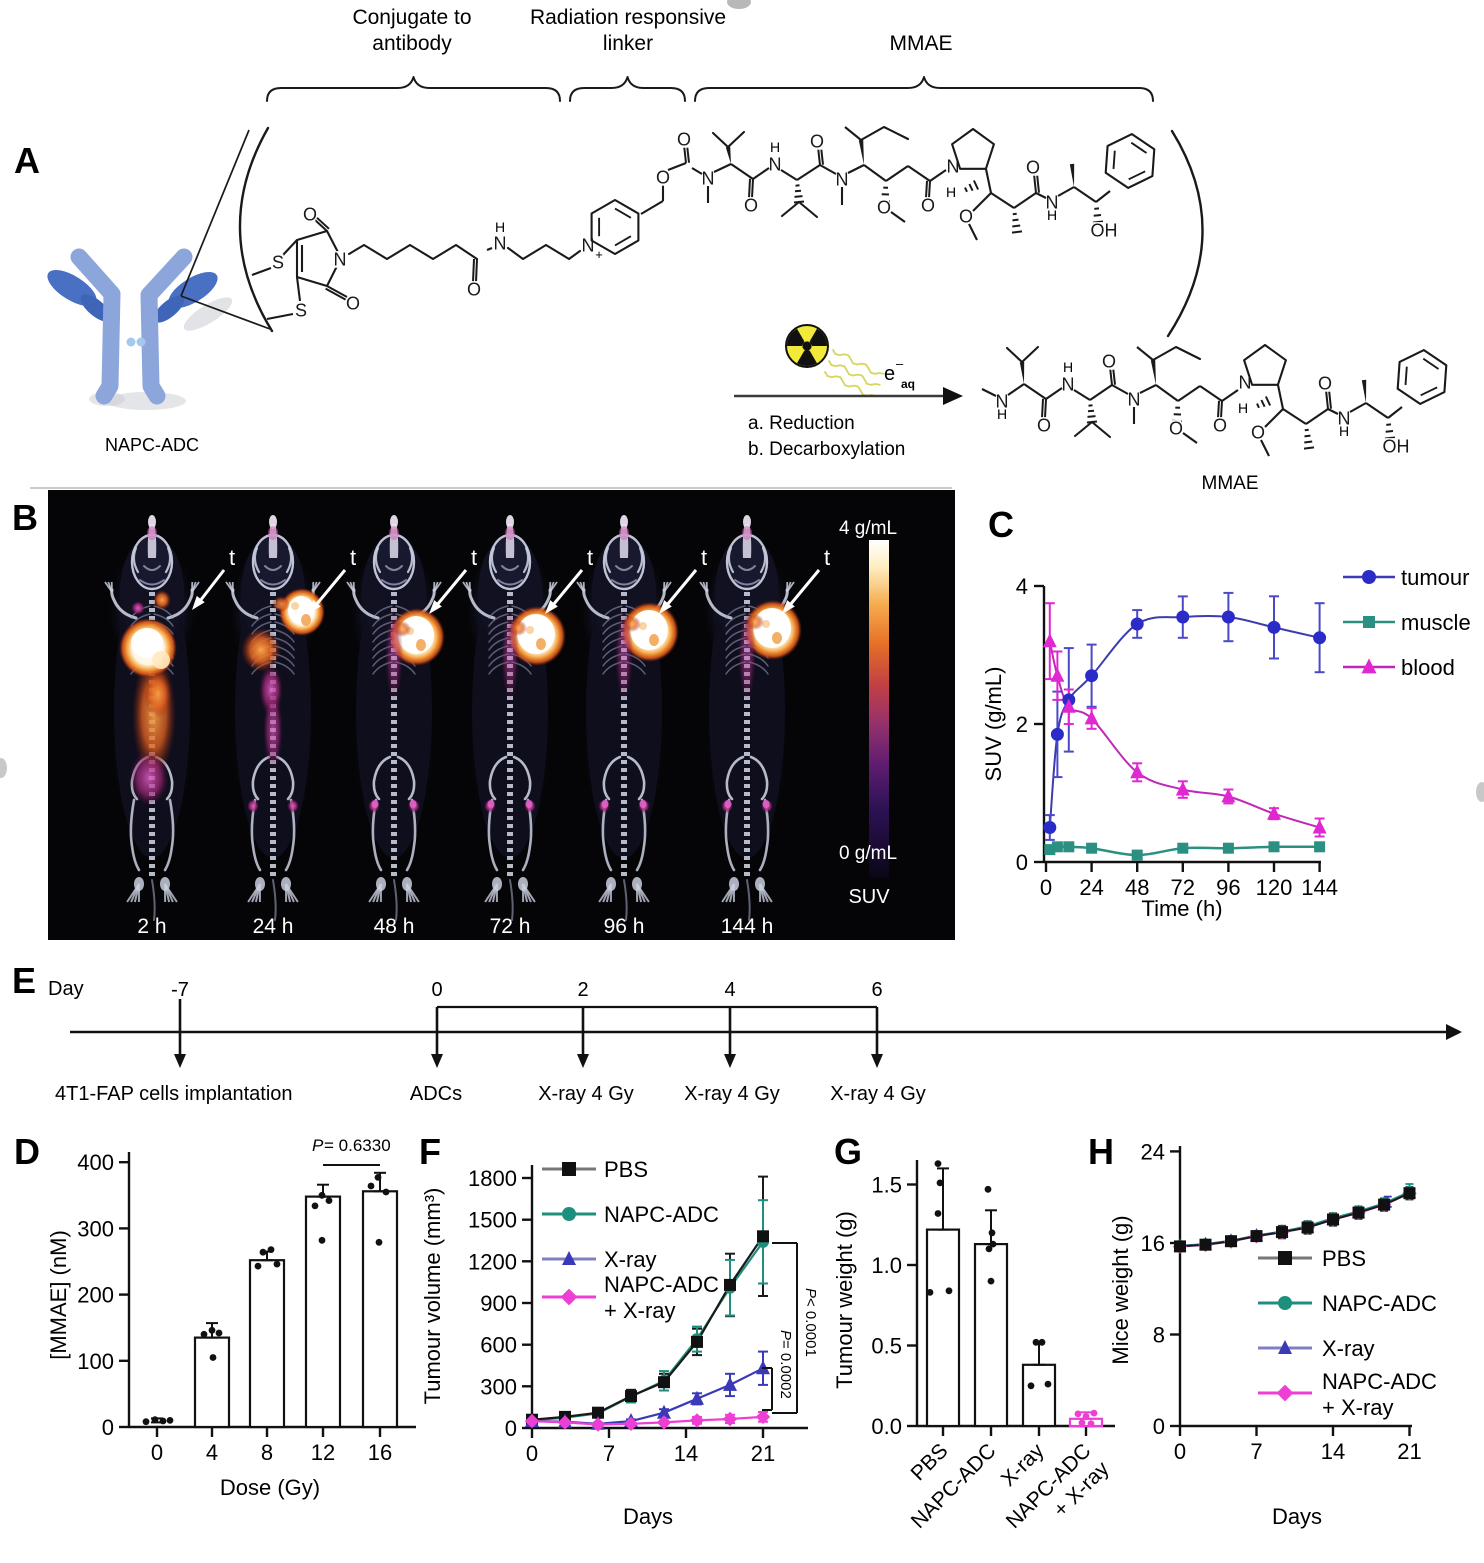 This screenshot has height=1563, width=1484. Describe the element at coordinates (868, 528) in the screenshot. I see `svg-text: 4 g/mL` at that location.